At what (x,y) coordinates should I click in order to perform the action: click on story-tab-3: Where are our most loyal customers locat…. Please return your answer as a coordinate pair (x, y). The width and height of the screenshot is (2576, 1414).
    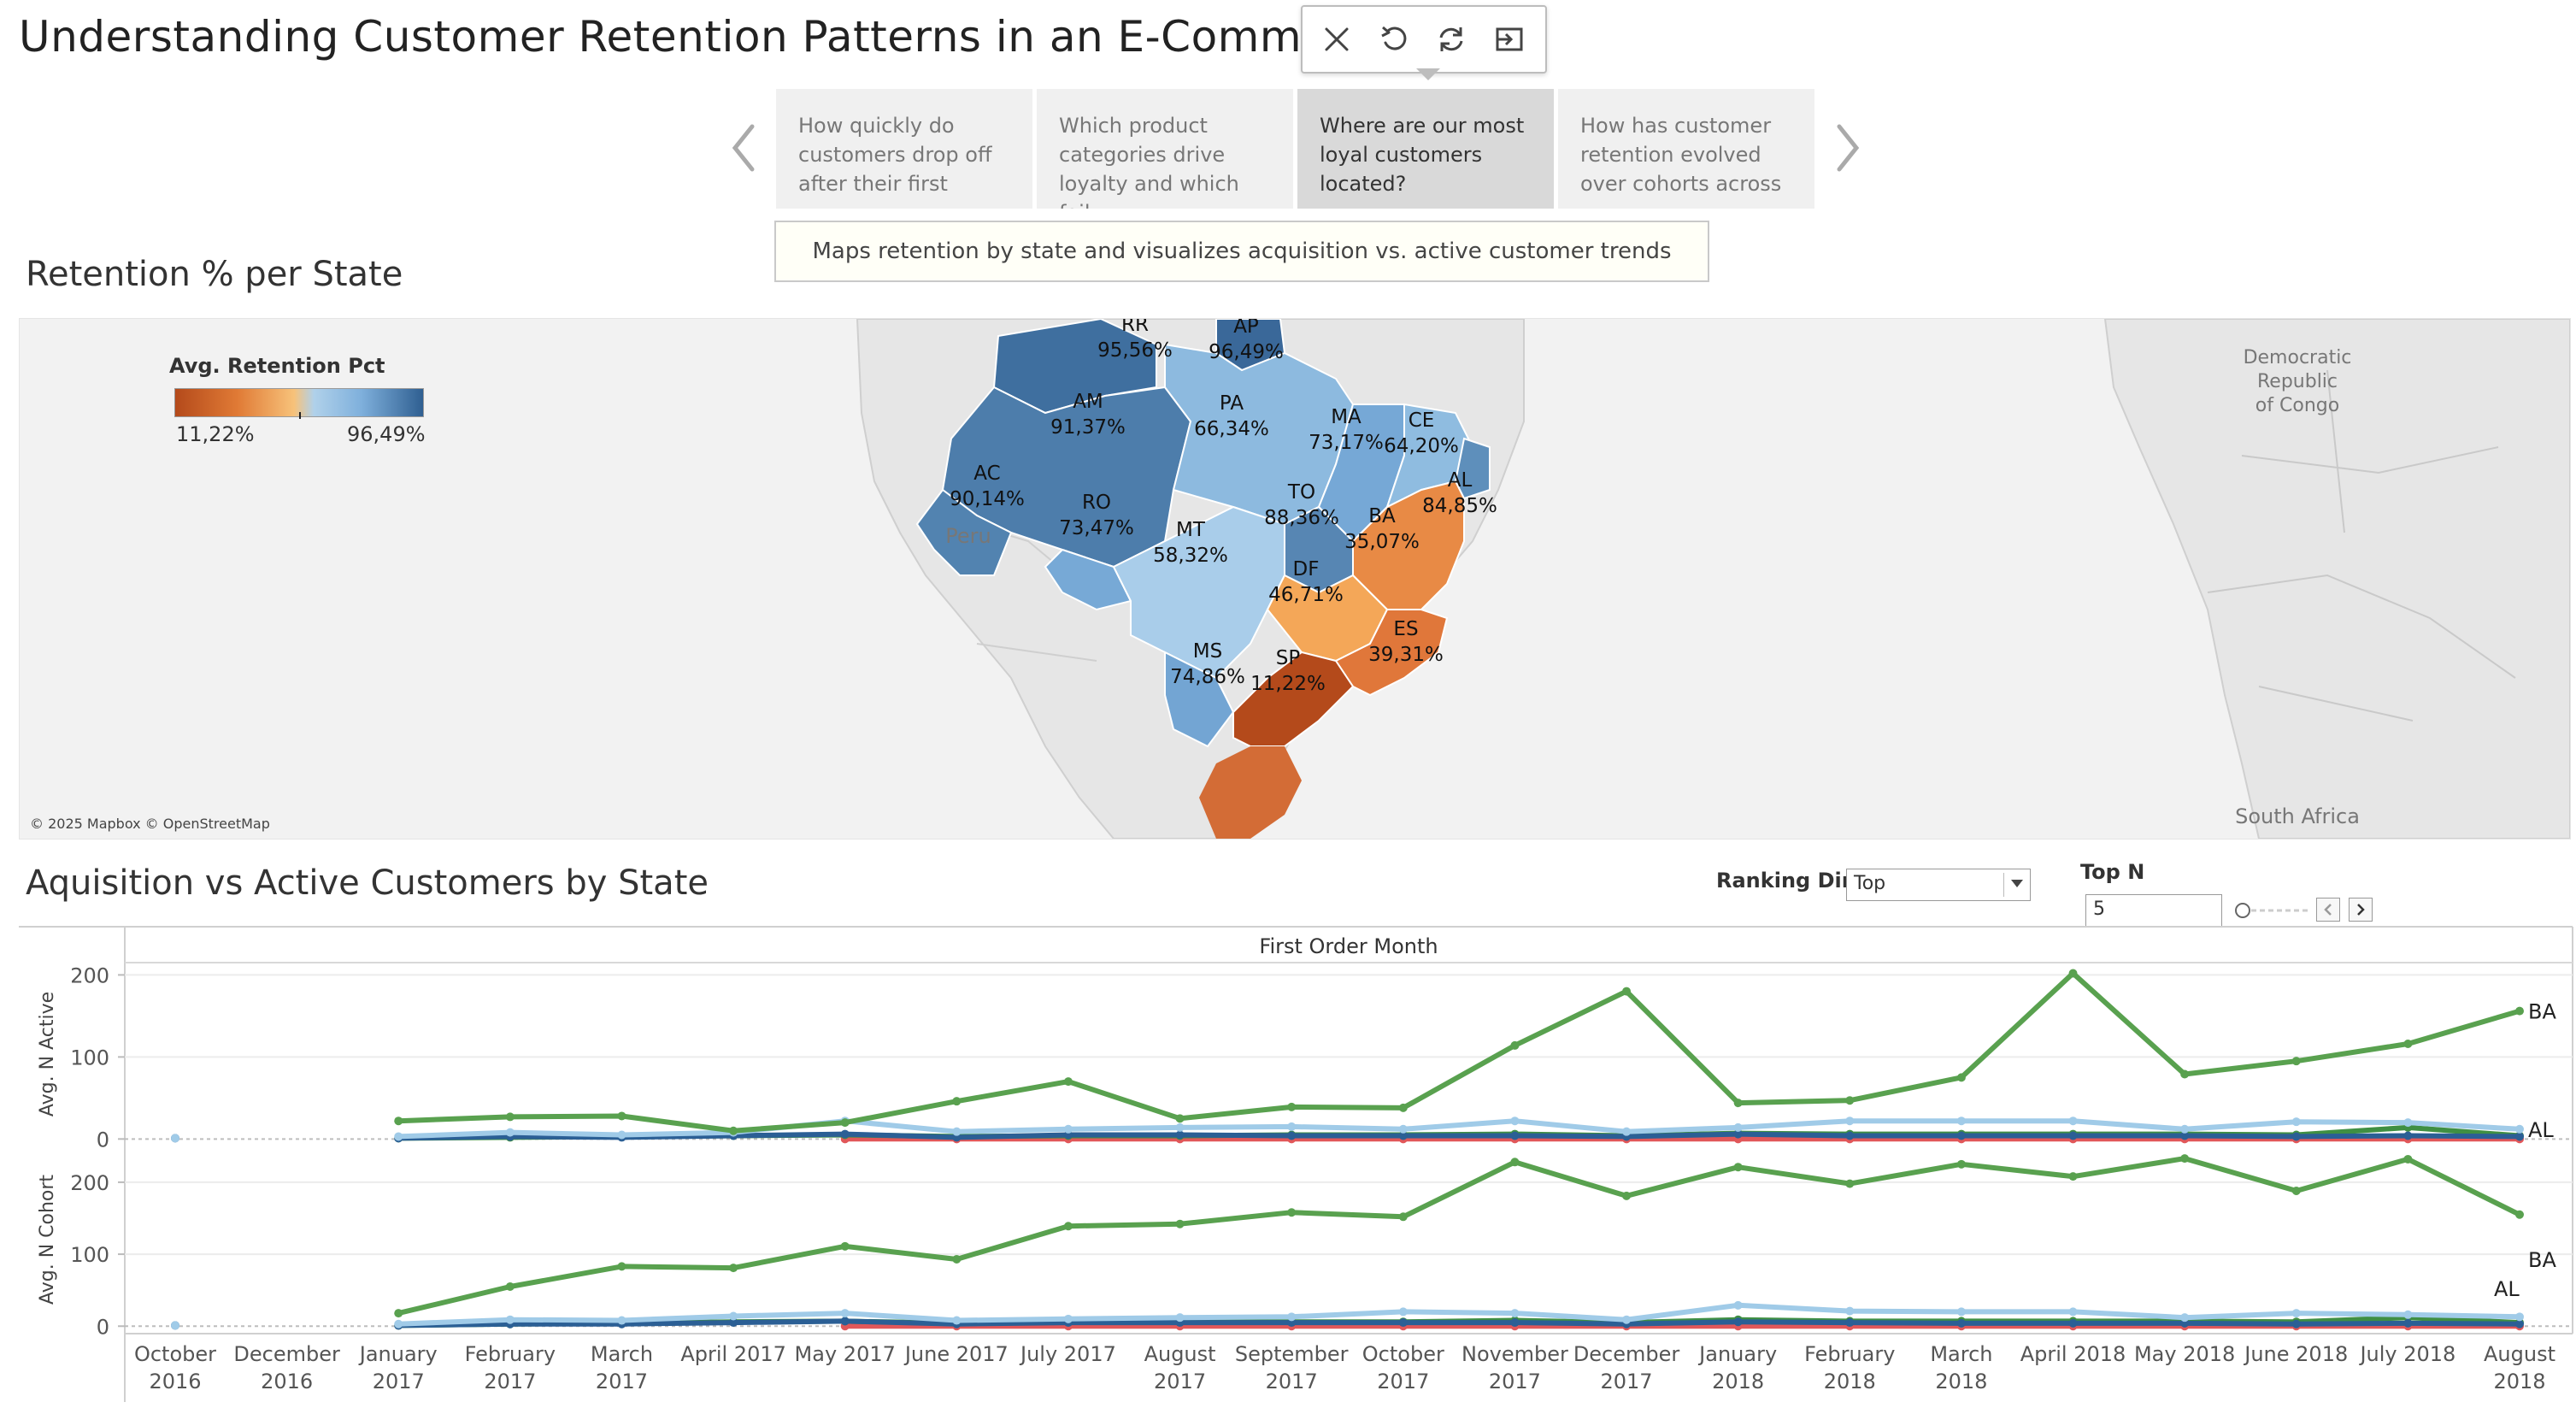
    Looking at the image, I should click on (1425, 149).